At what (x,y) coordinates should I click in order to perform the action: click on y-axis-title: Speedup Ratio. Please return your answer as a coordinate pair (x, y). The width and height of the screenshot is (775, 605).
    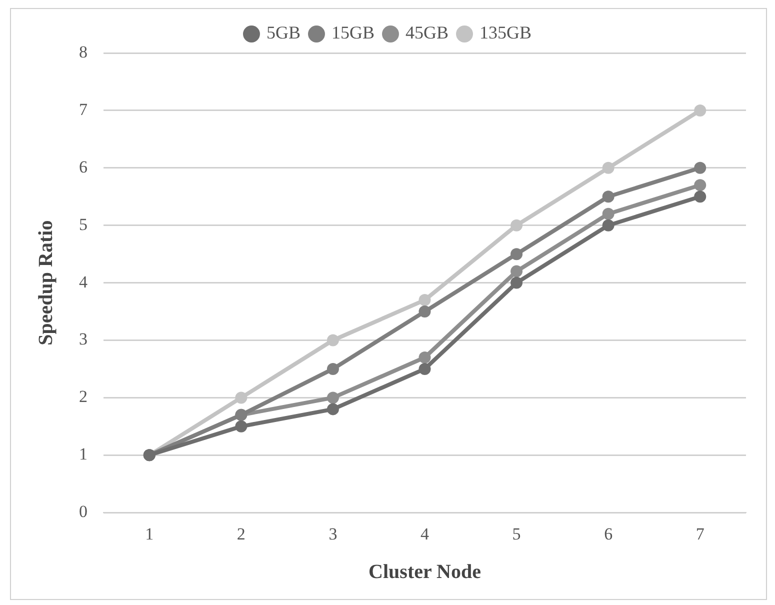
    Looking at the image, I should click on (46, 283).